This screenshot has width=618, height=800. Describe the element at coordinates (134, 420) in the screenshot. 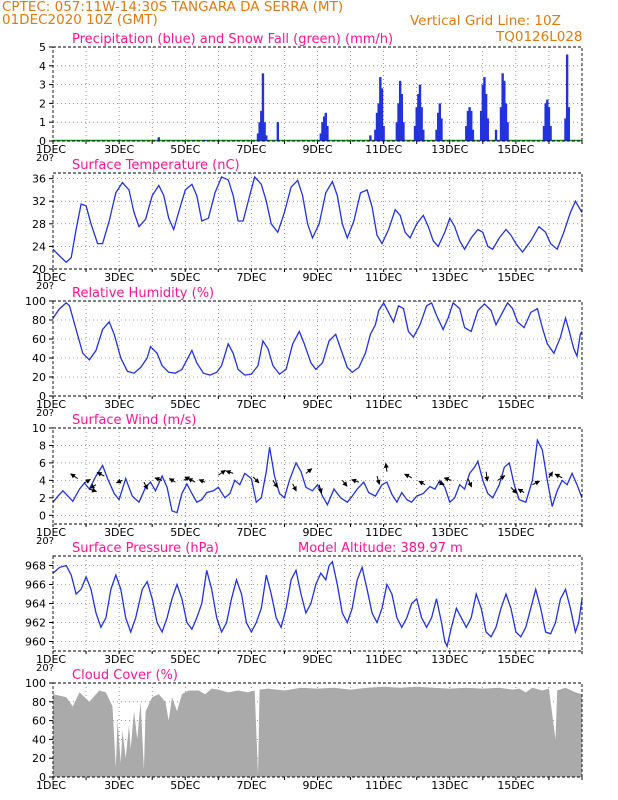

I see `panel-title: Surface Wind (m/s)` at that location.